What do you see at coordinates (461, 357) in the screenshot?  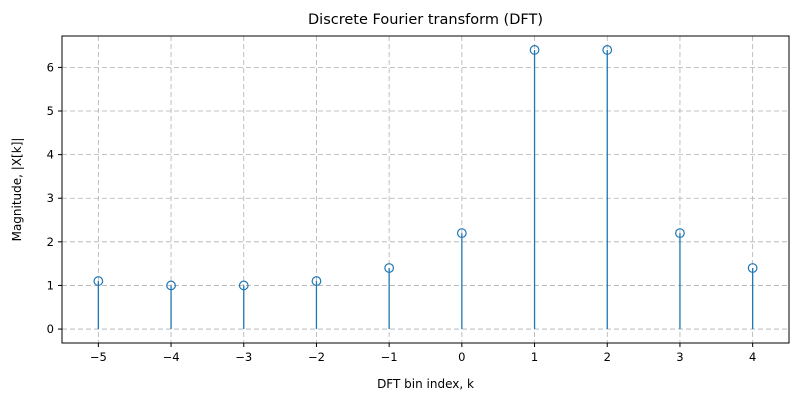 I see `x-tick-label: 0` at bounding box center [461, 357].